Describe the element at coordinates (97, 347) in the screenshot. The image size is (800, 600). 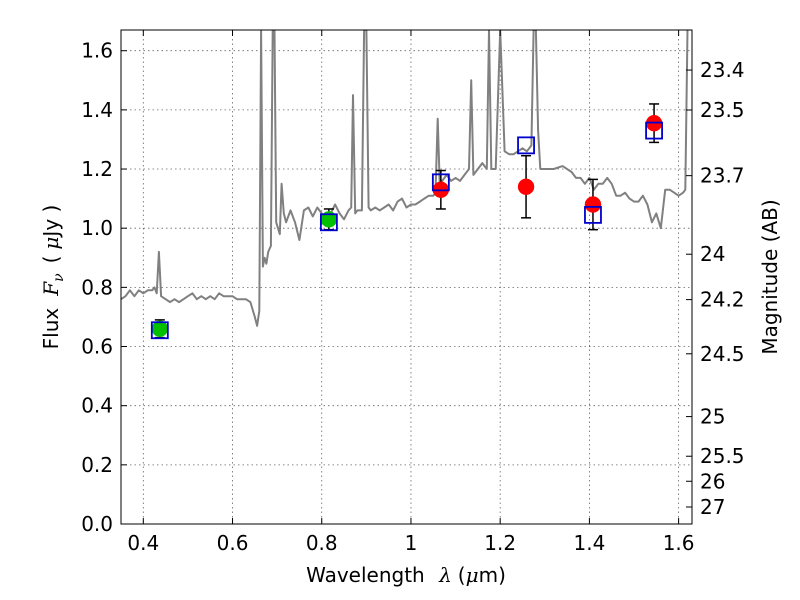
I see `y-tick-label: 0.6` at that location.